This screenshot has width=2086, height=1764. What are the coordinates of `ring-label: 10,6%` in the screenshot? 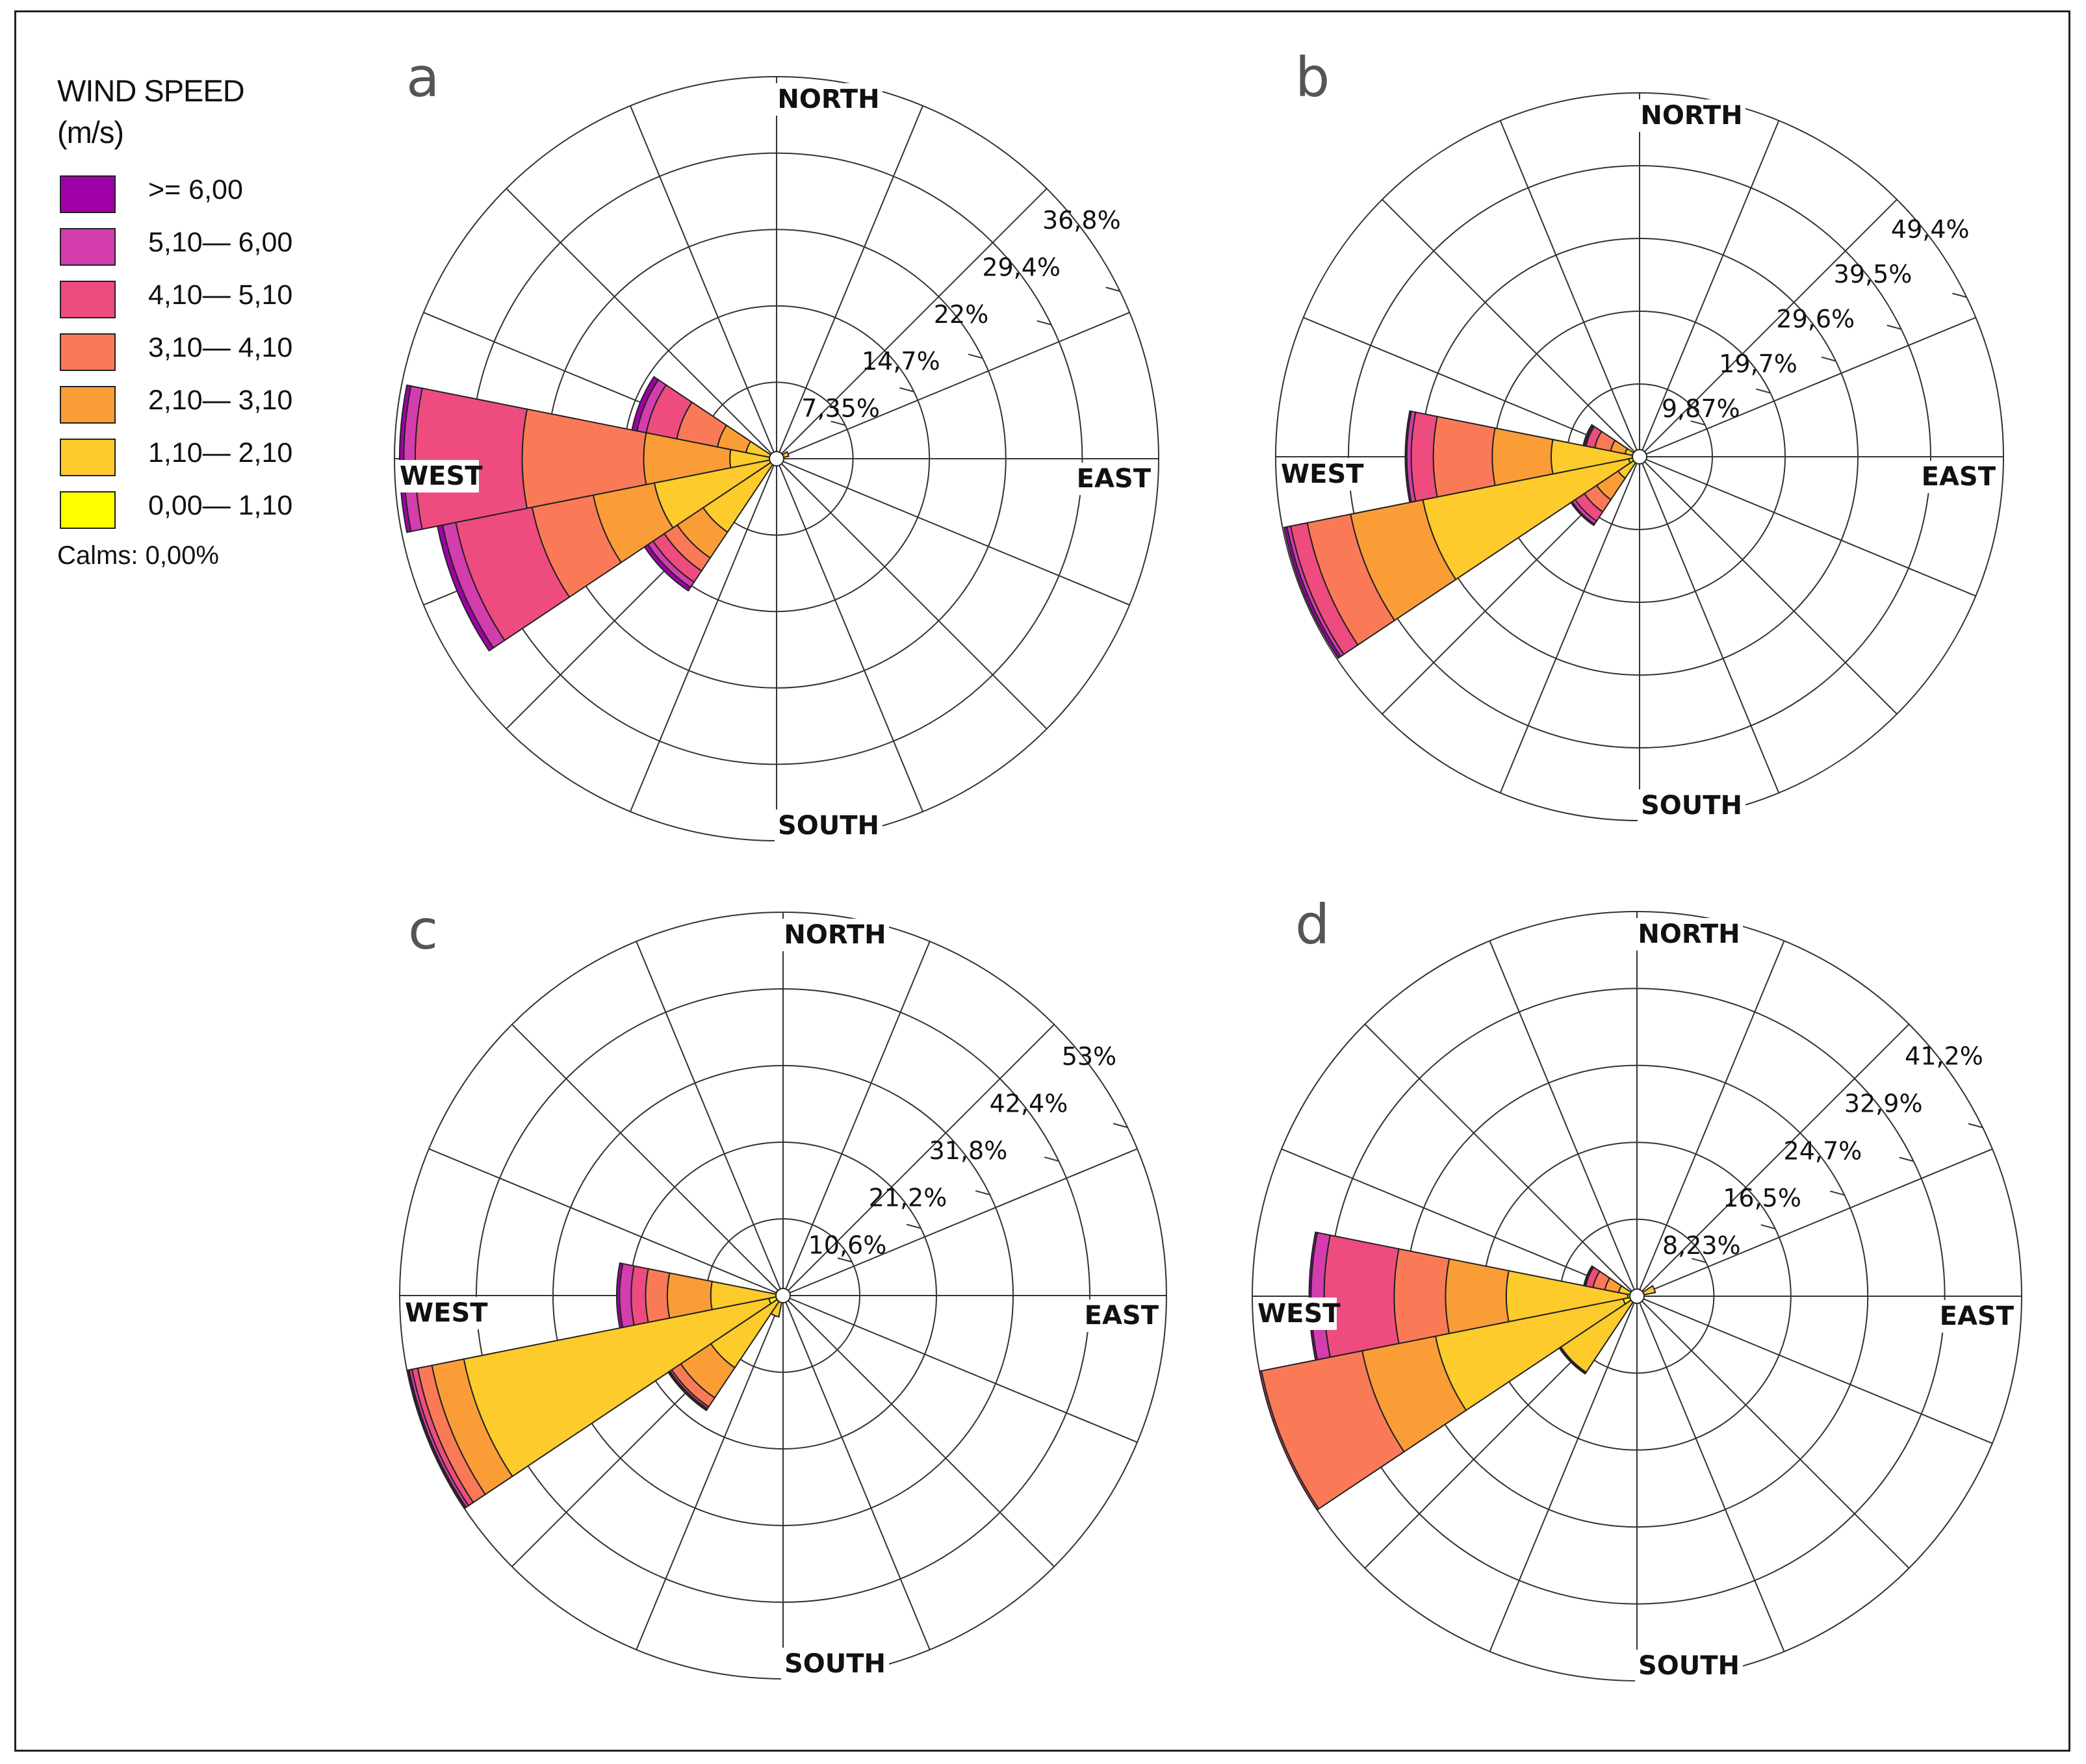 It's located at (847, 1245).